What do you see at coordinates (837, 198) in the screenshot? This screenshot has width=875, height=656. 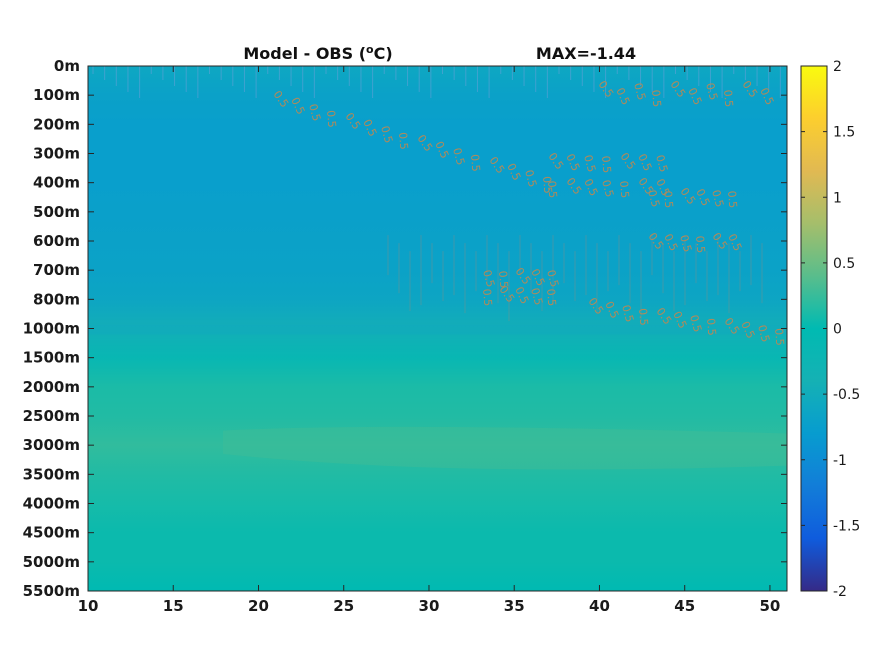 I see `colorbar-tick-label: 1` at bounding box center [837, 198].